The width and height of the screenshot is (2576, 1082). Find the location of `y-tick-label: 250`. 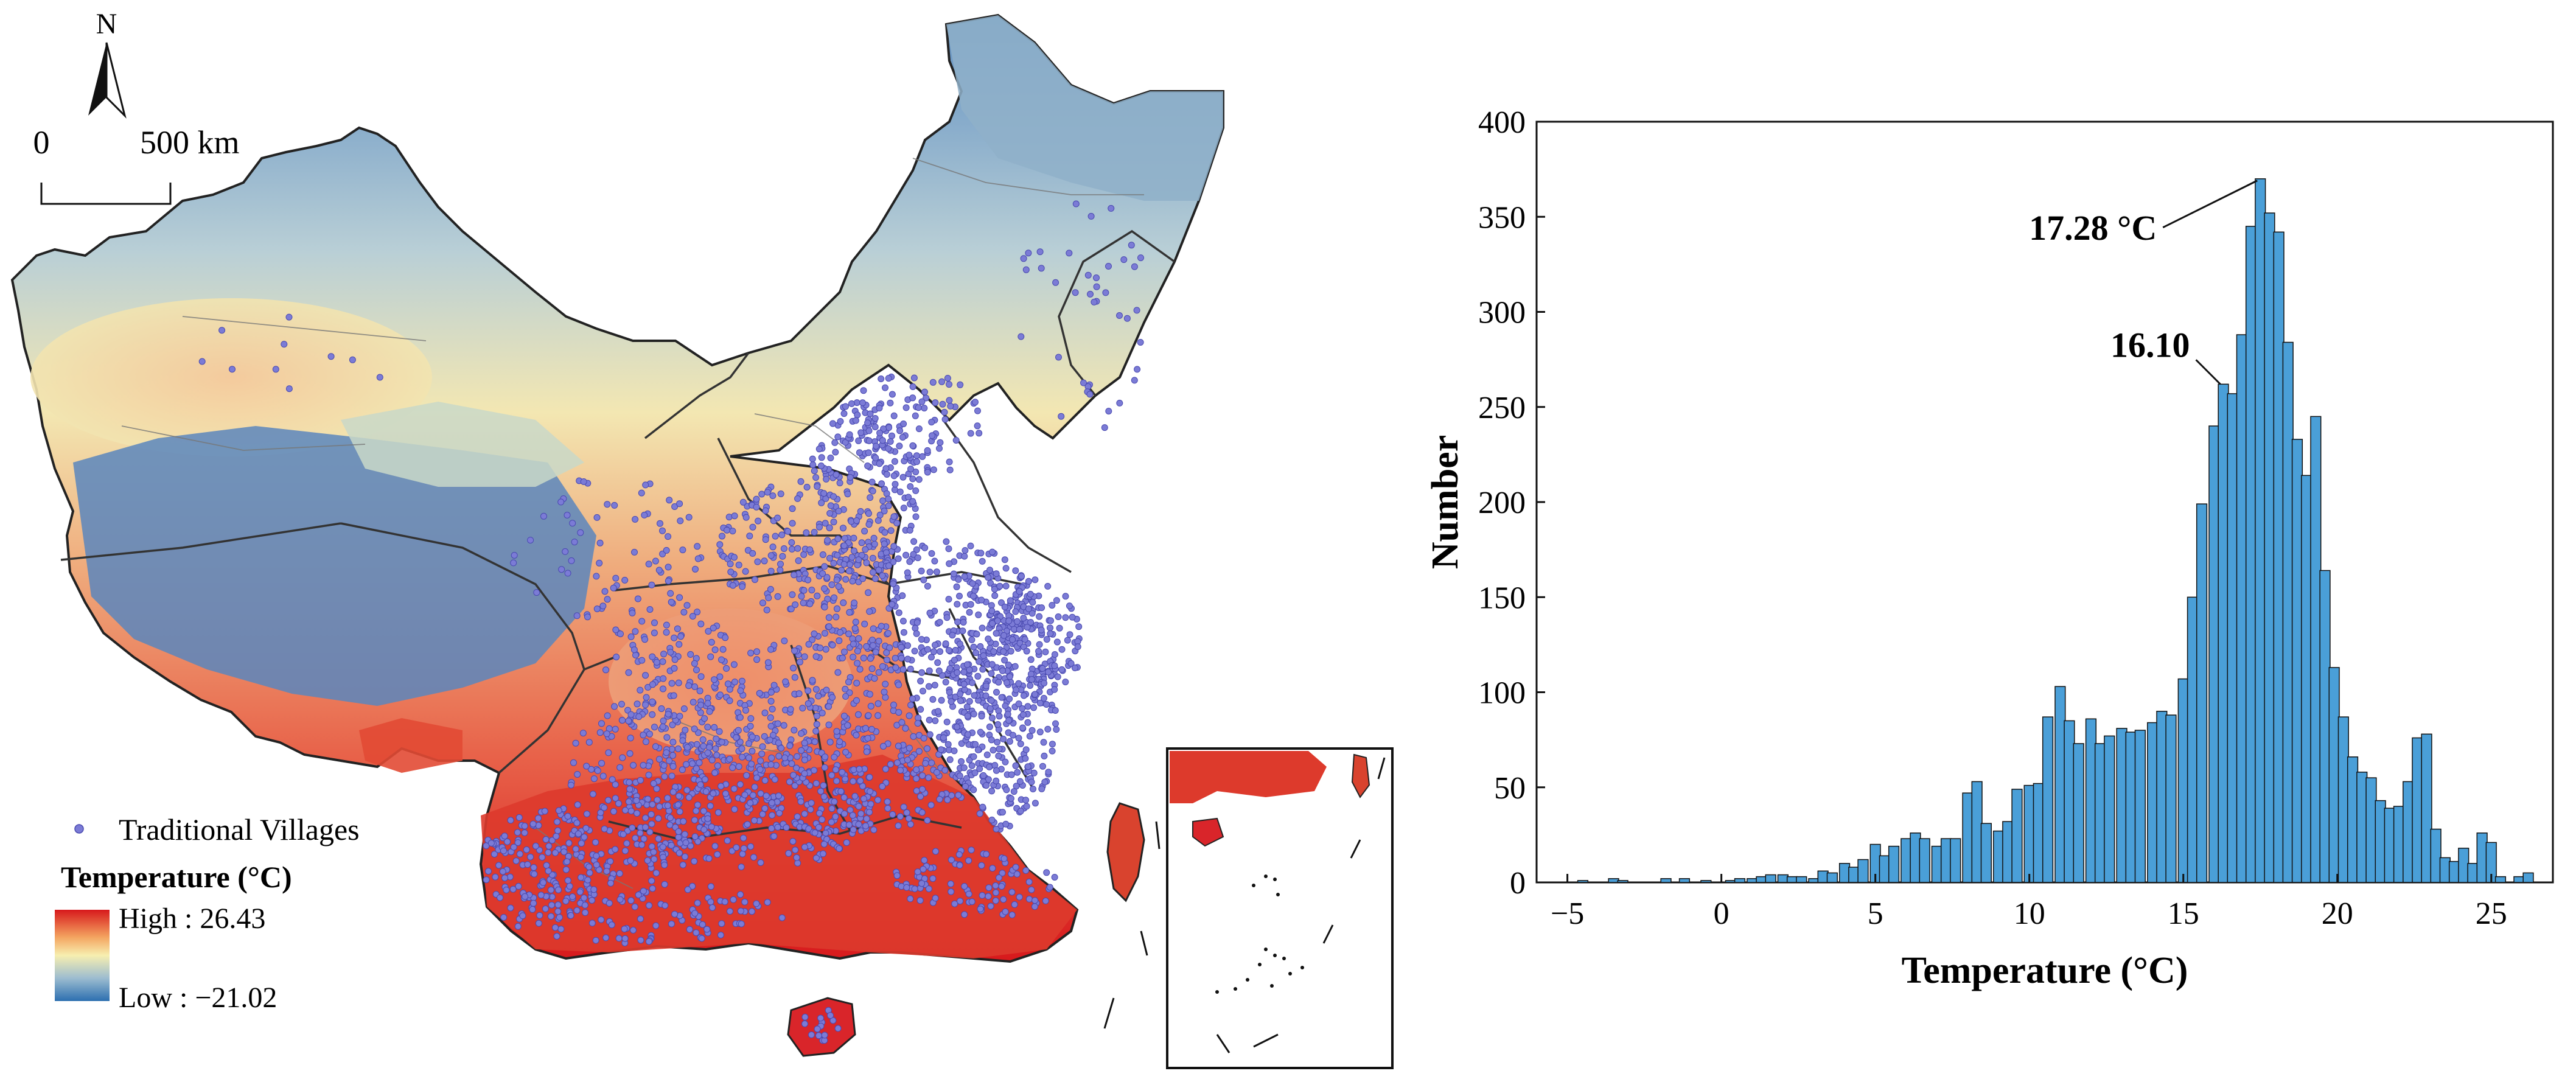

y-tick-label: 250 is located at coordinates (1502, 408).